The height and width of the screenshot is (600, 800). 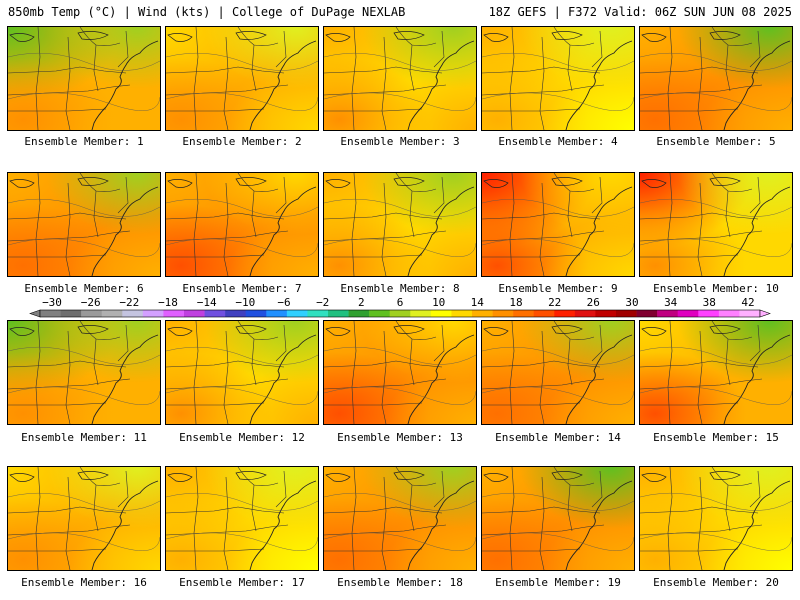 I want to click on ensemble-member-label: Ensemble Member: 19, so click(x=558, y=582).